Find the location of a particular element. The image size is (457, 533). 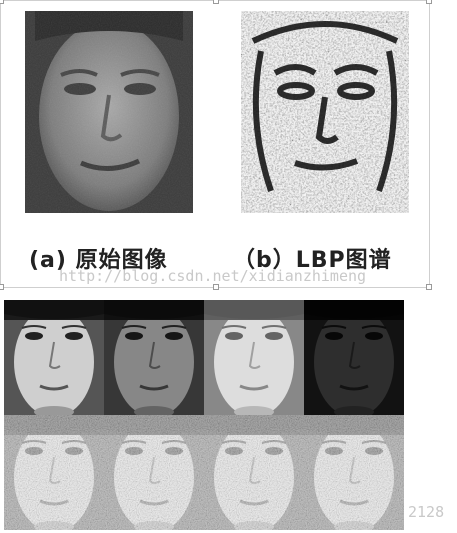

resize-handle-bottom-left is located at coordinates (2, 287).